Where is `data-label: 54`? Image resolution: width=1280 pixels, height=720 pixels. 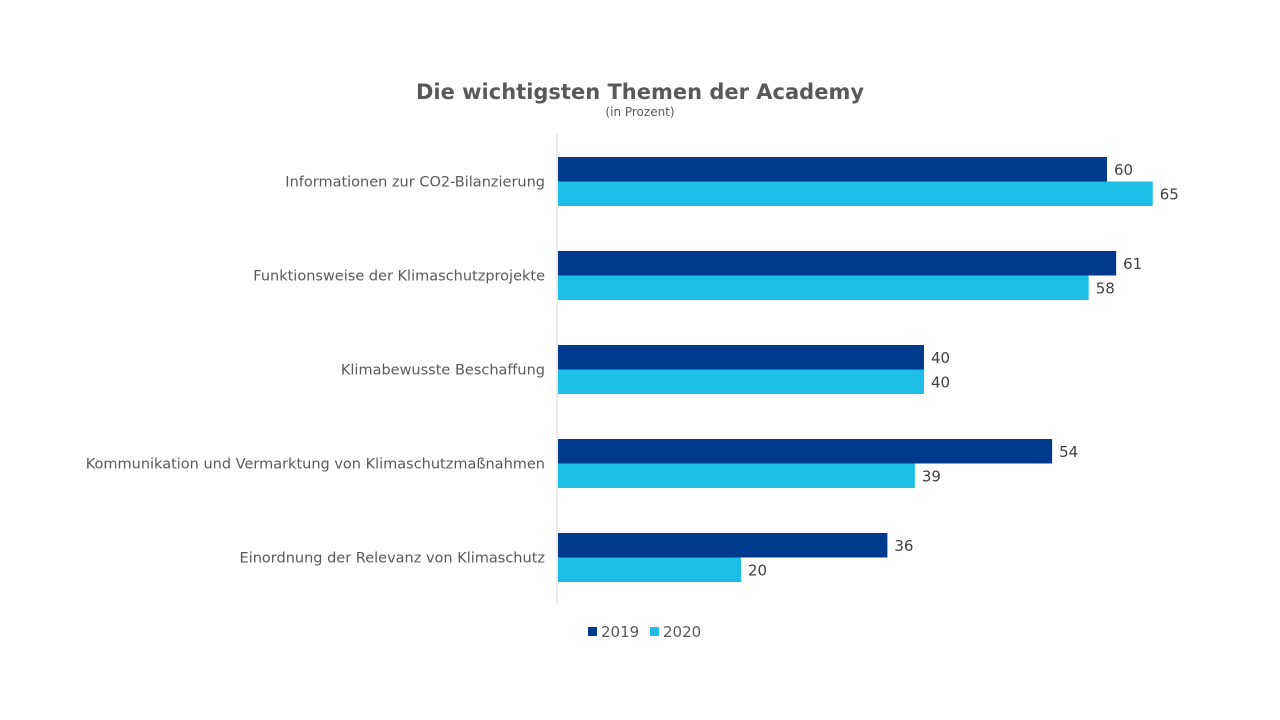 data-label: 54 is located at coordinates (1068, 452).